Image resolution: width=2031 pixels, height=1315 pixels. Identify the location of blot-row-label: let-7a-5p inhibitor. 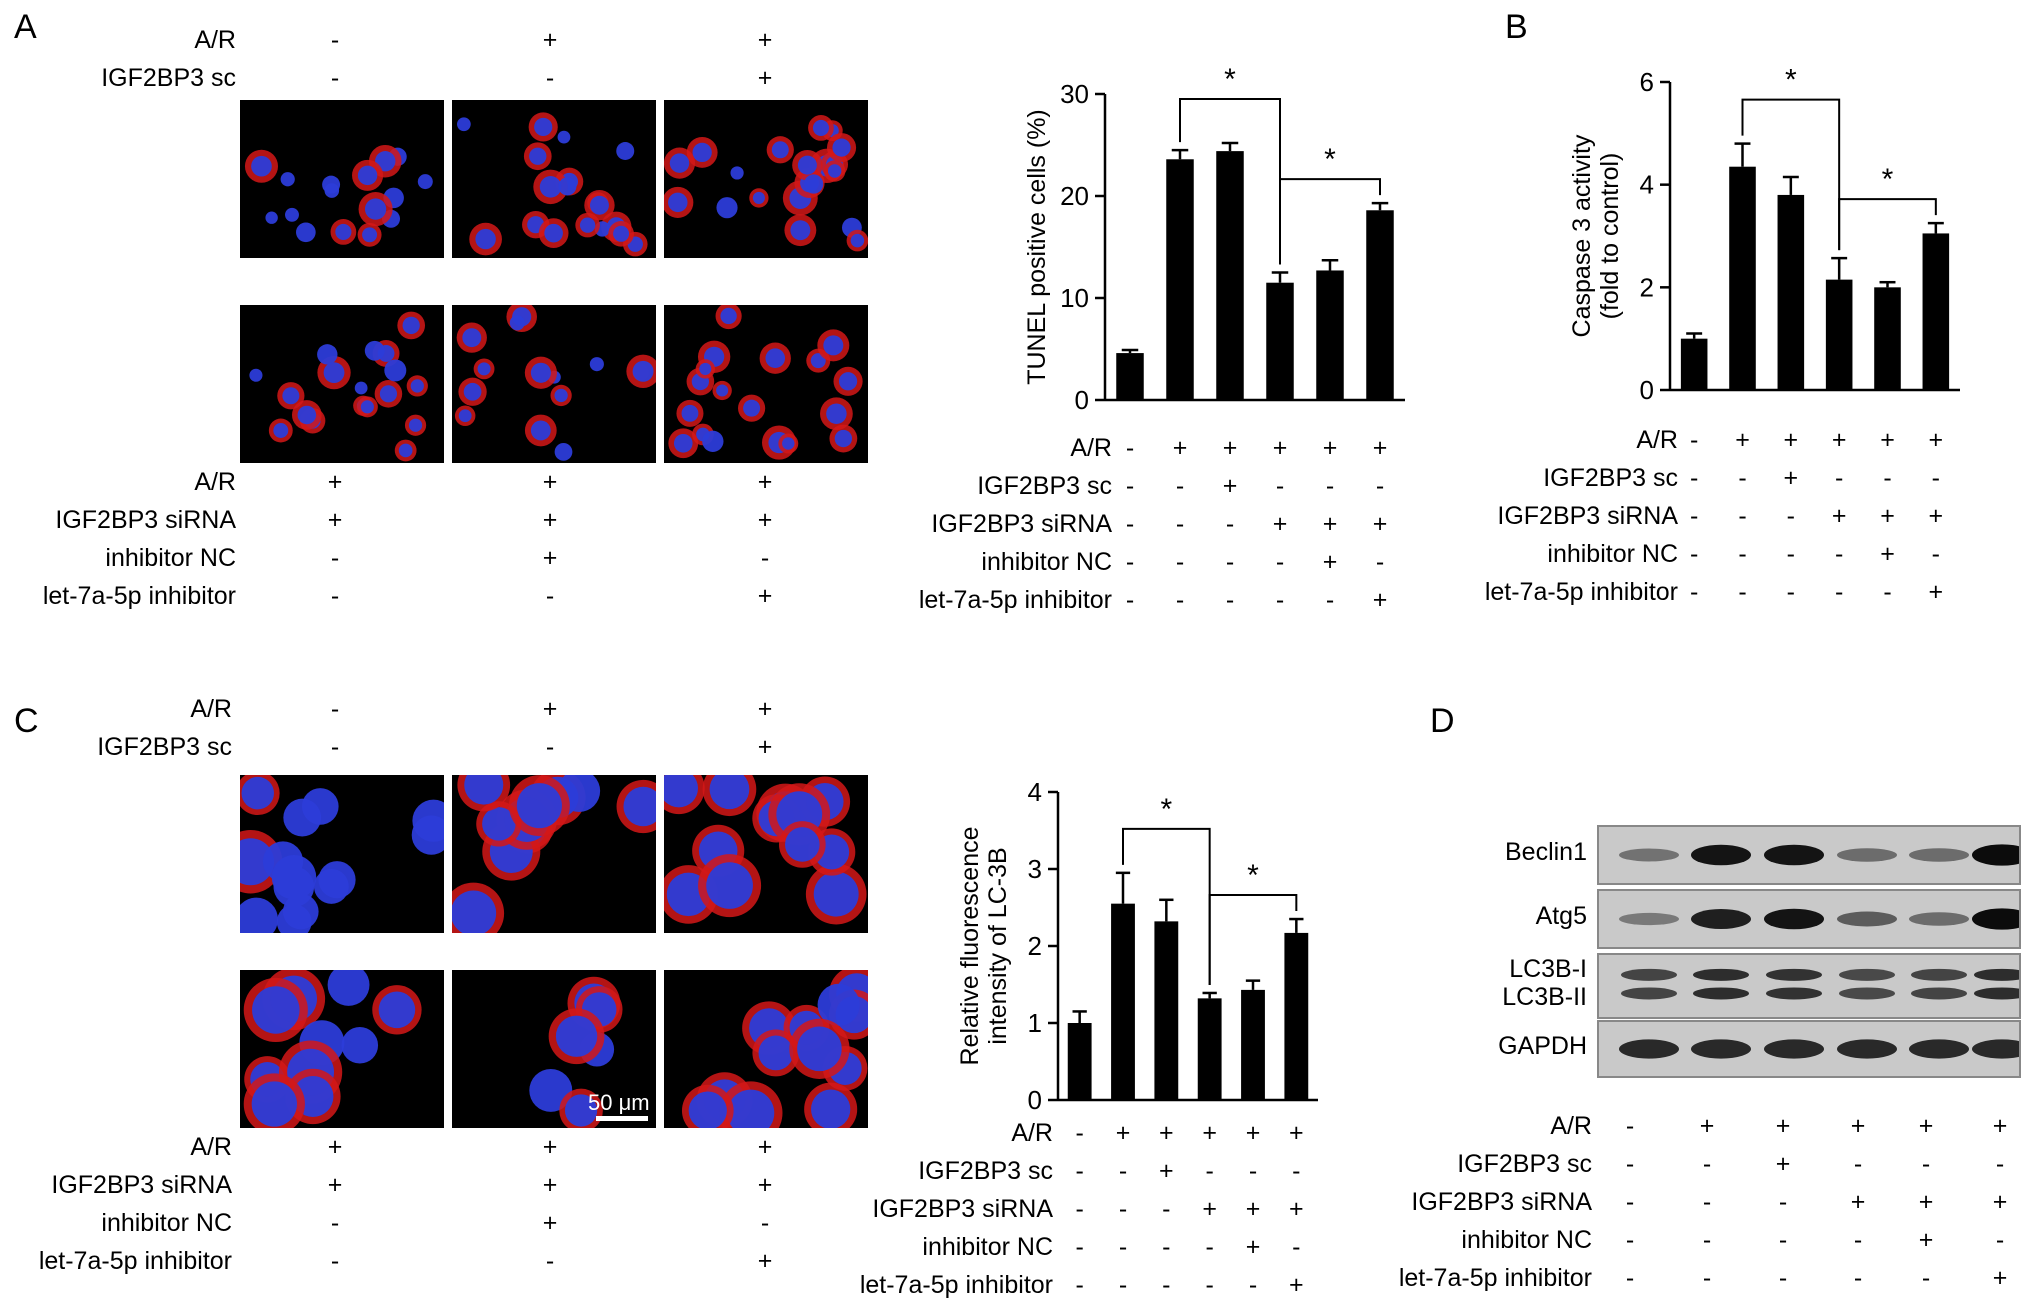
(1495, 1278).